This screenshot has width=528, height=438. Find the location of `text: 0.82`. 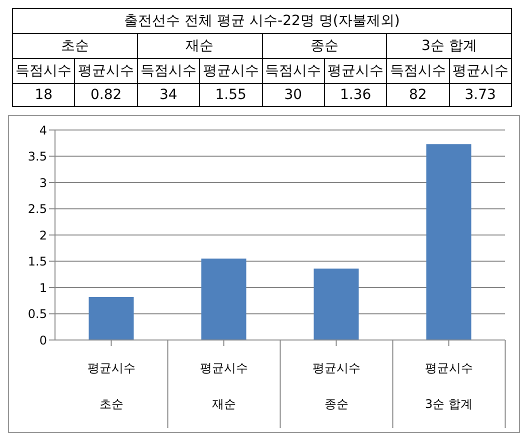

text: 0.82 is located at coordinates (106, 95).